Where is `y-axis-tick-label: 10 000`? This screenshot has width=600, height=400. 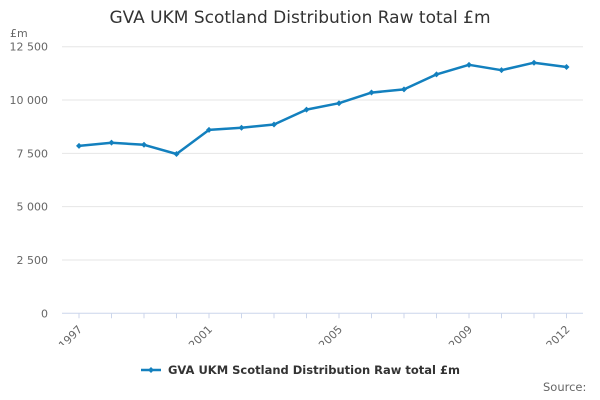 y-axis-tick-label: 10 000 is located at coordinates (29, 100).